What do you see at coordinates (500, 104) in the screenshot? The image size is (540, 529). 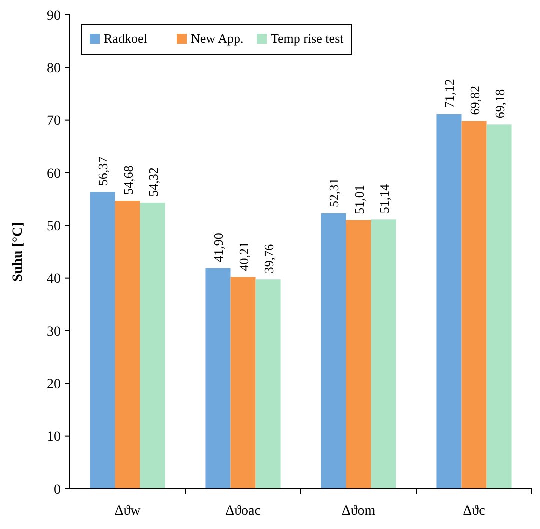 I see `data-label: 69,18` at bounding box center [500, 104].